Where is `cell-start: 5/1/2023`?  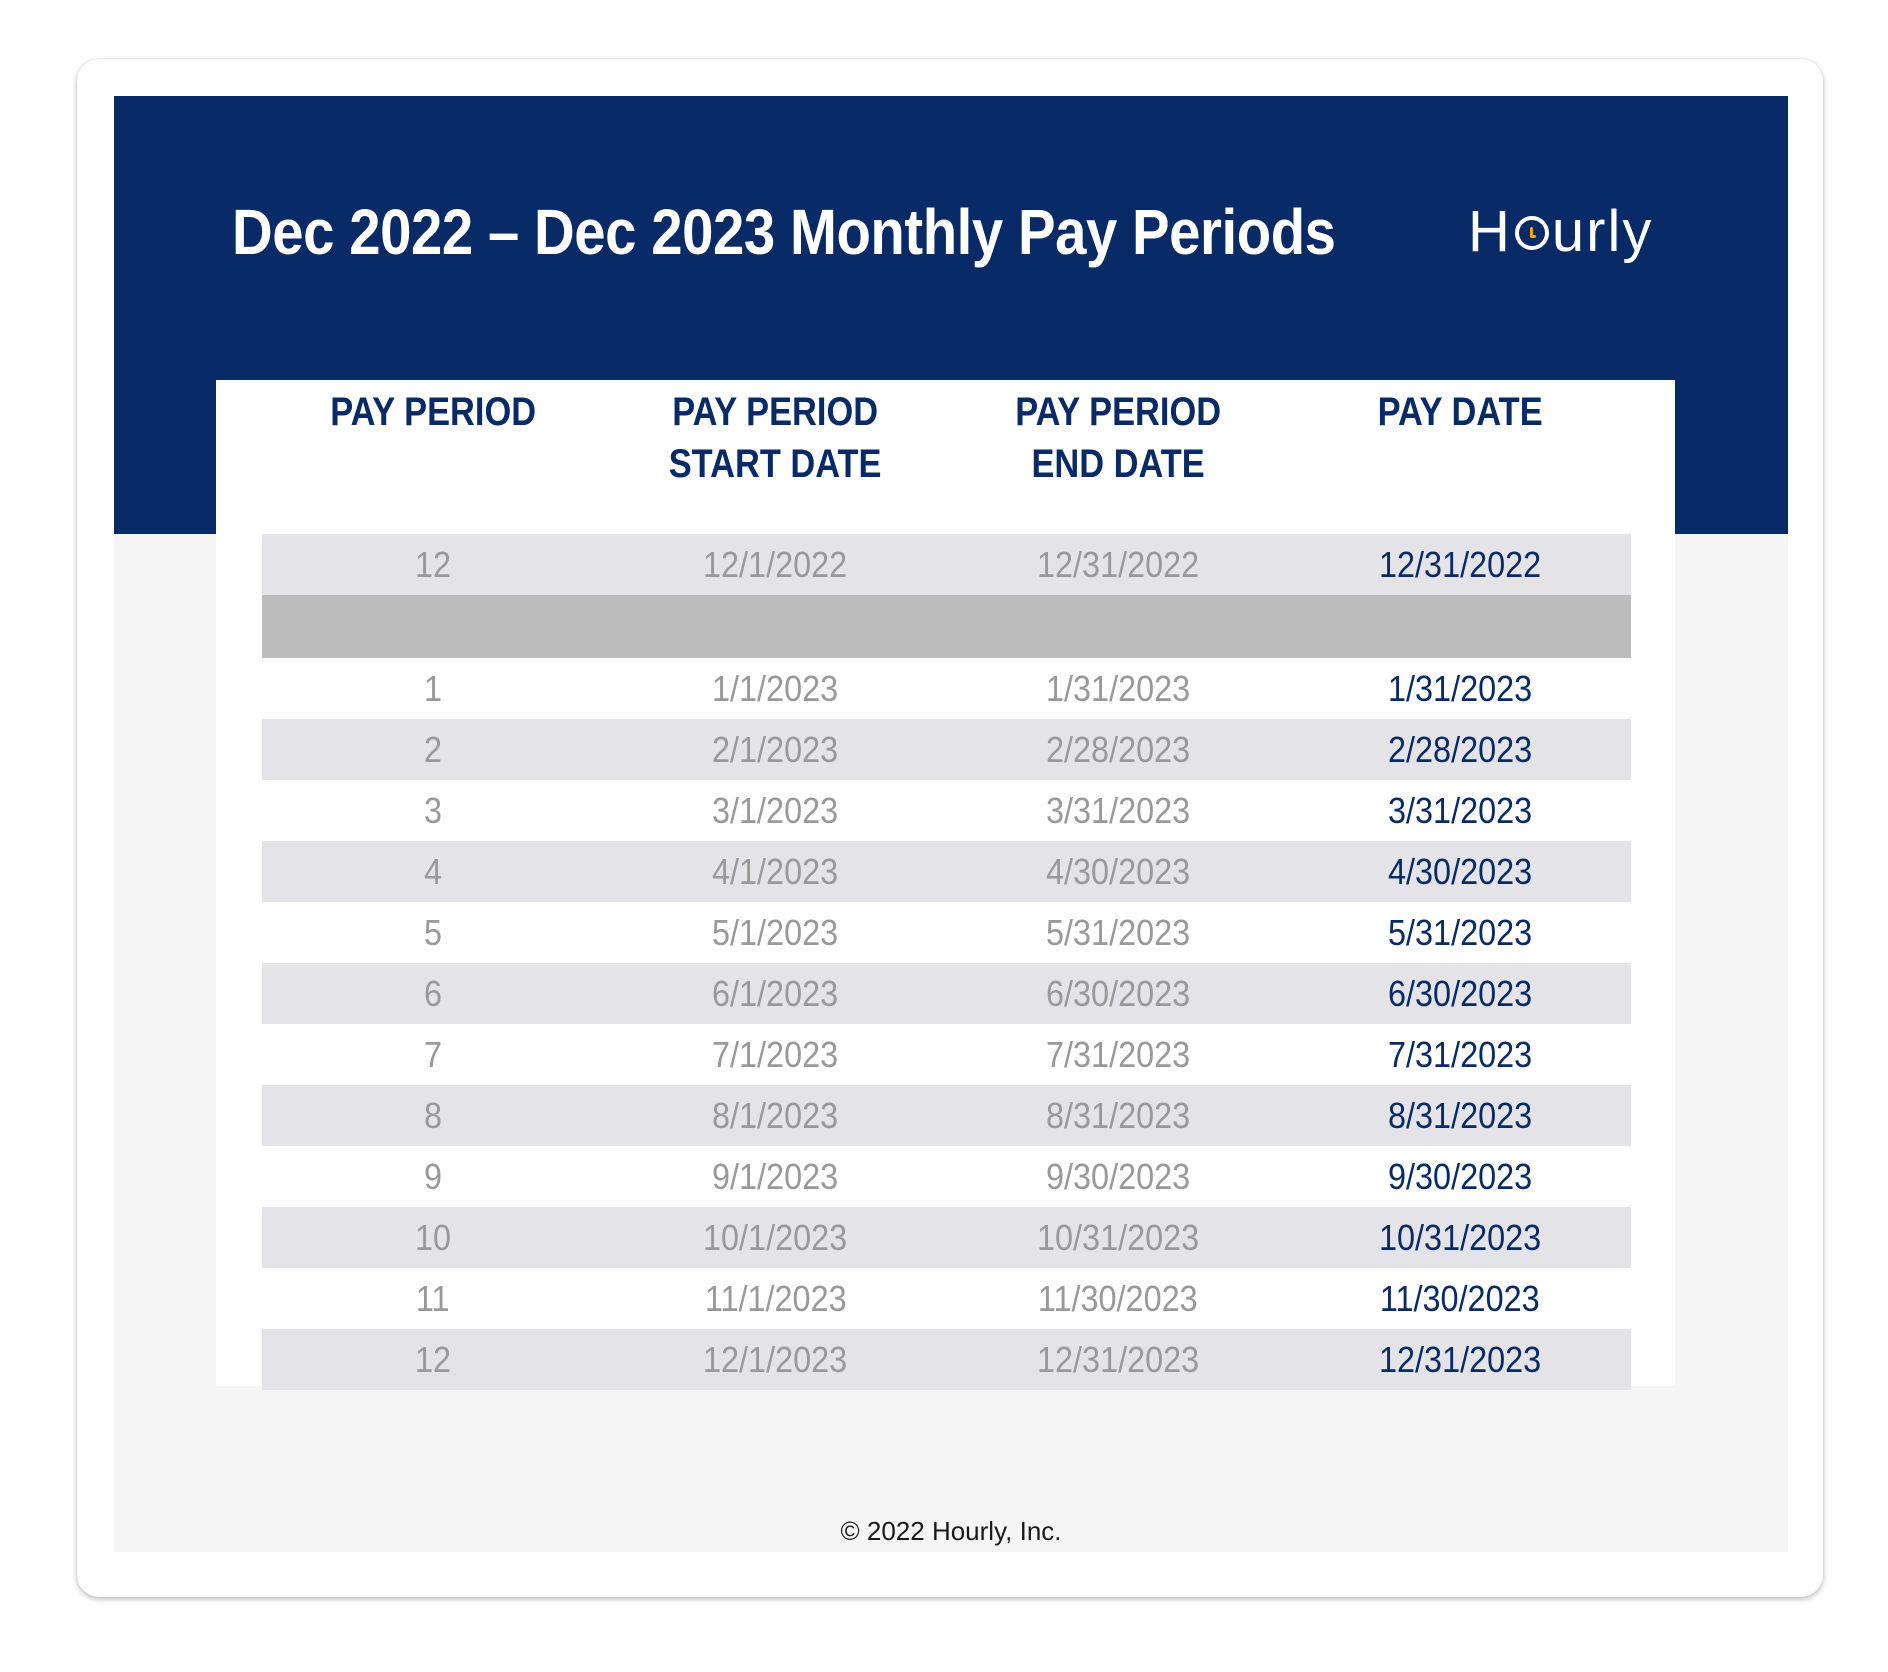 cell-start: 5/1/2023 is located at coordinates (775, 933).